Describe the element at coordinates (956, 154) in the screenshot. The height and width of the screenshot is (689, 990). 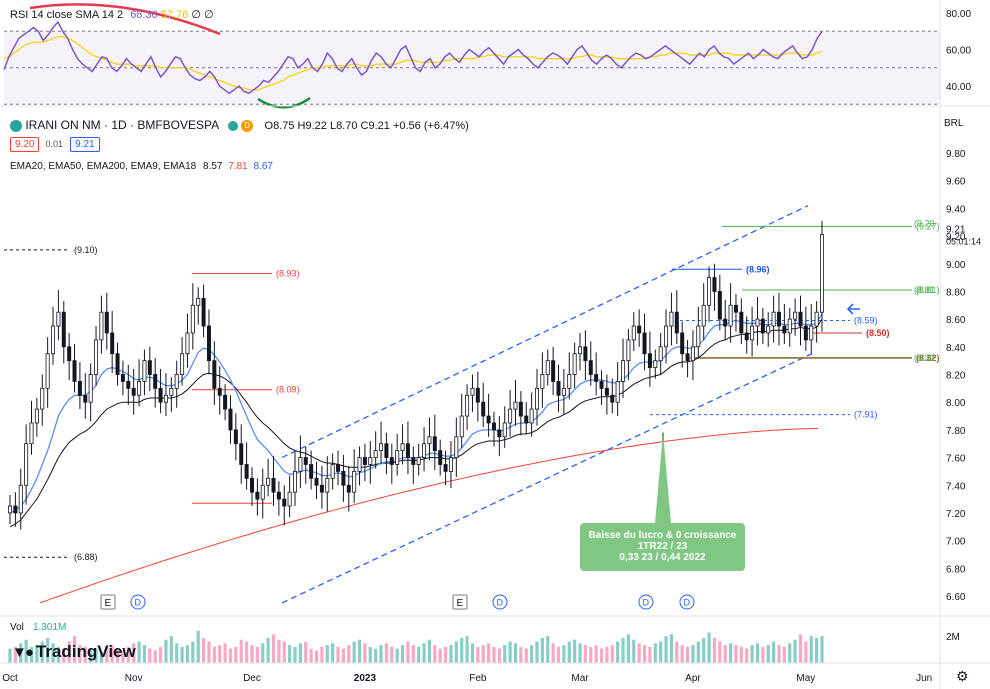
I see `price-tick-label: 9.80` at that location.